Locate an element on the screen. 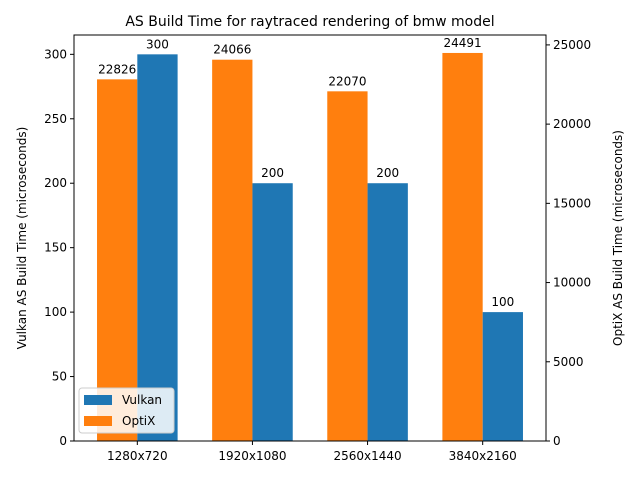 The width and height of the screenshot is (640, 480). bar-label-vulkan-1920x1080: 200 is located at coordinates (272, 173).